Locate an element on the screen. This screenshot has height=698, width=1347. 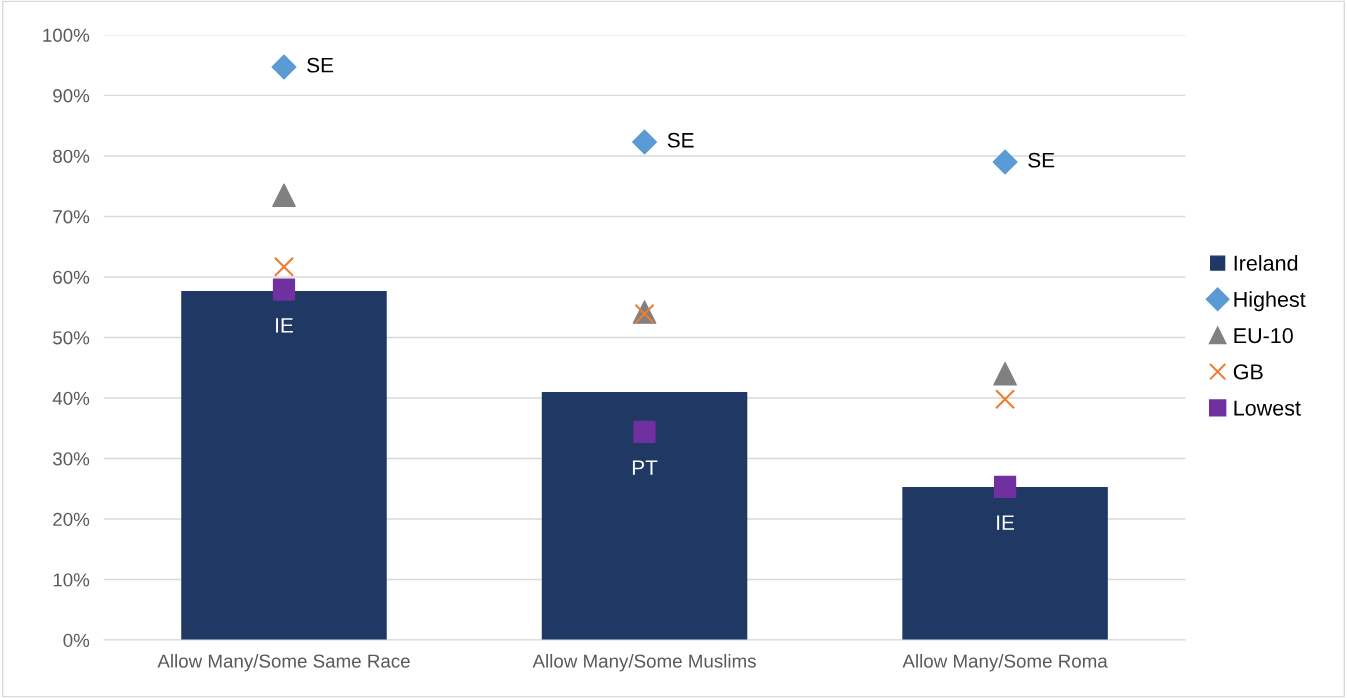
y-tick-label: 40% is located at coordinates (71, 398).